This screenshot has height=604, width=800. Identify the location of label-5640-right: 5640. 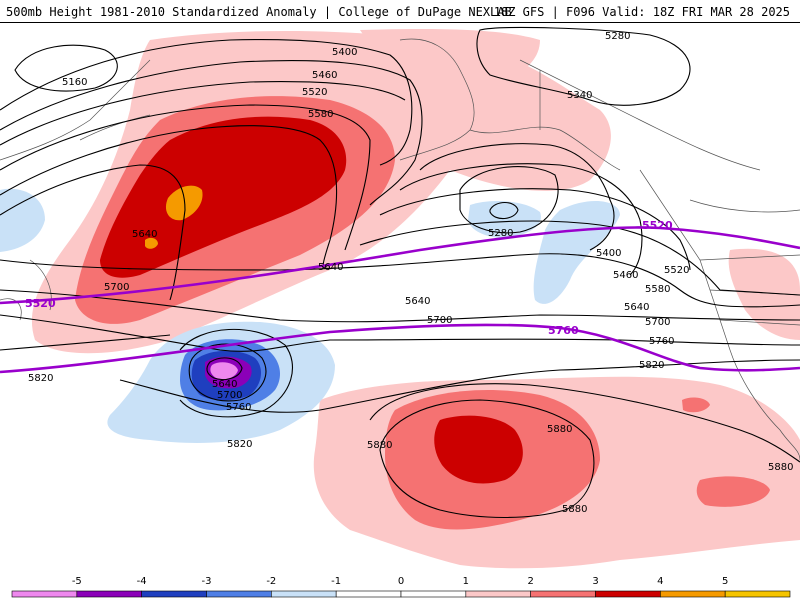
(636, 307).